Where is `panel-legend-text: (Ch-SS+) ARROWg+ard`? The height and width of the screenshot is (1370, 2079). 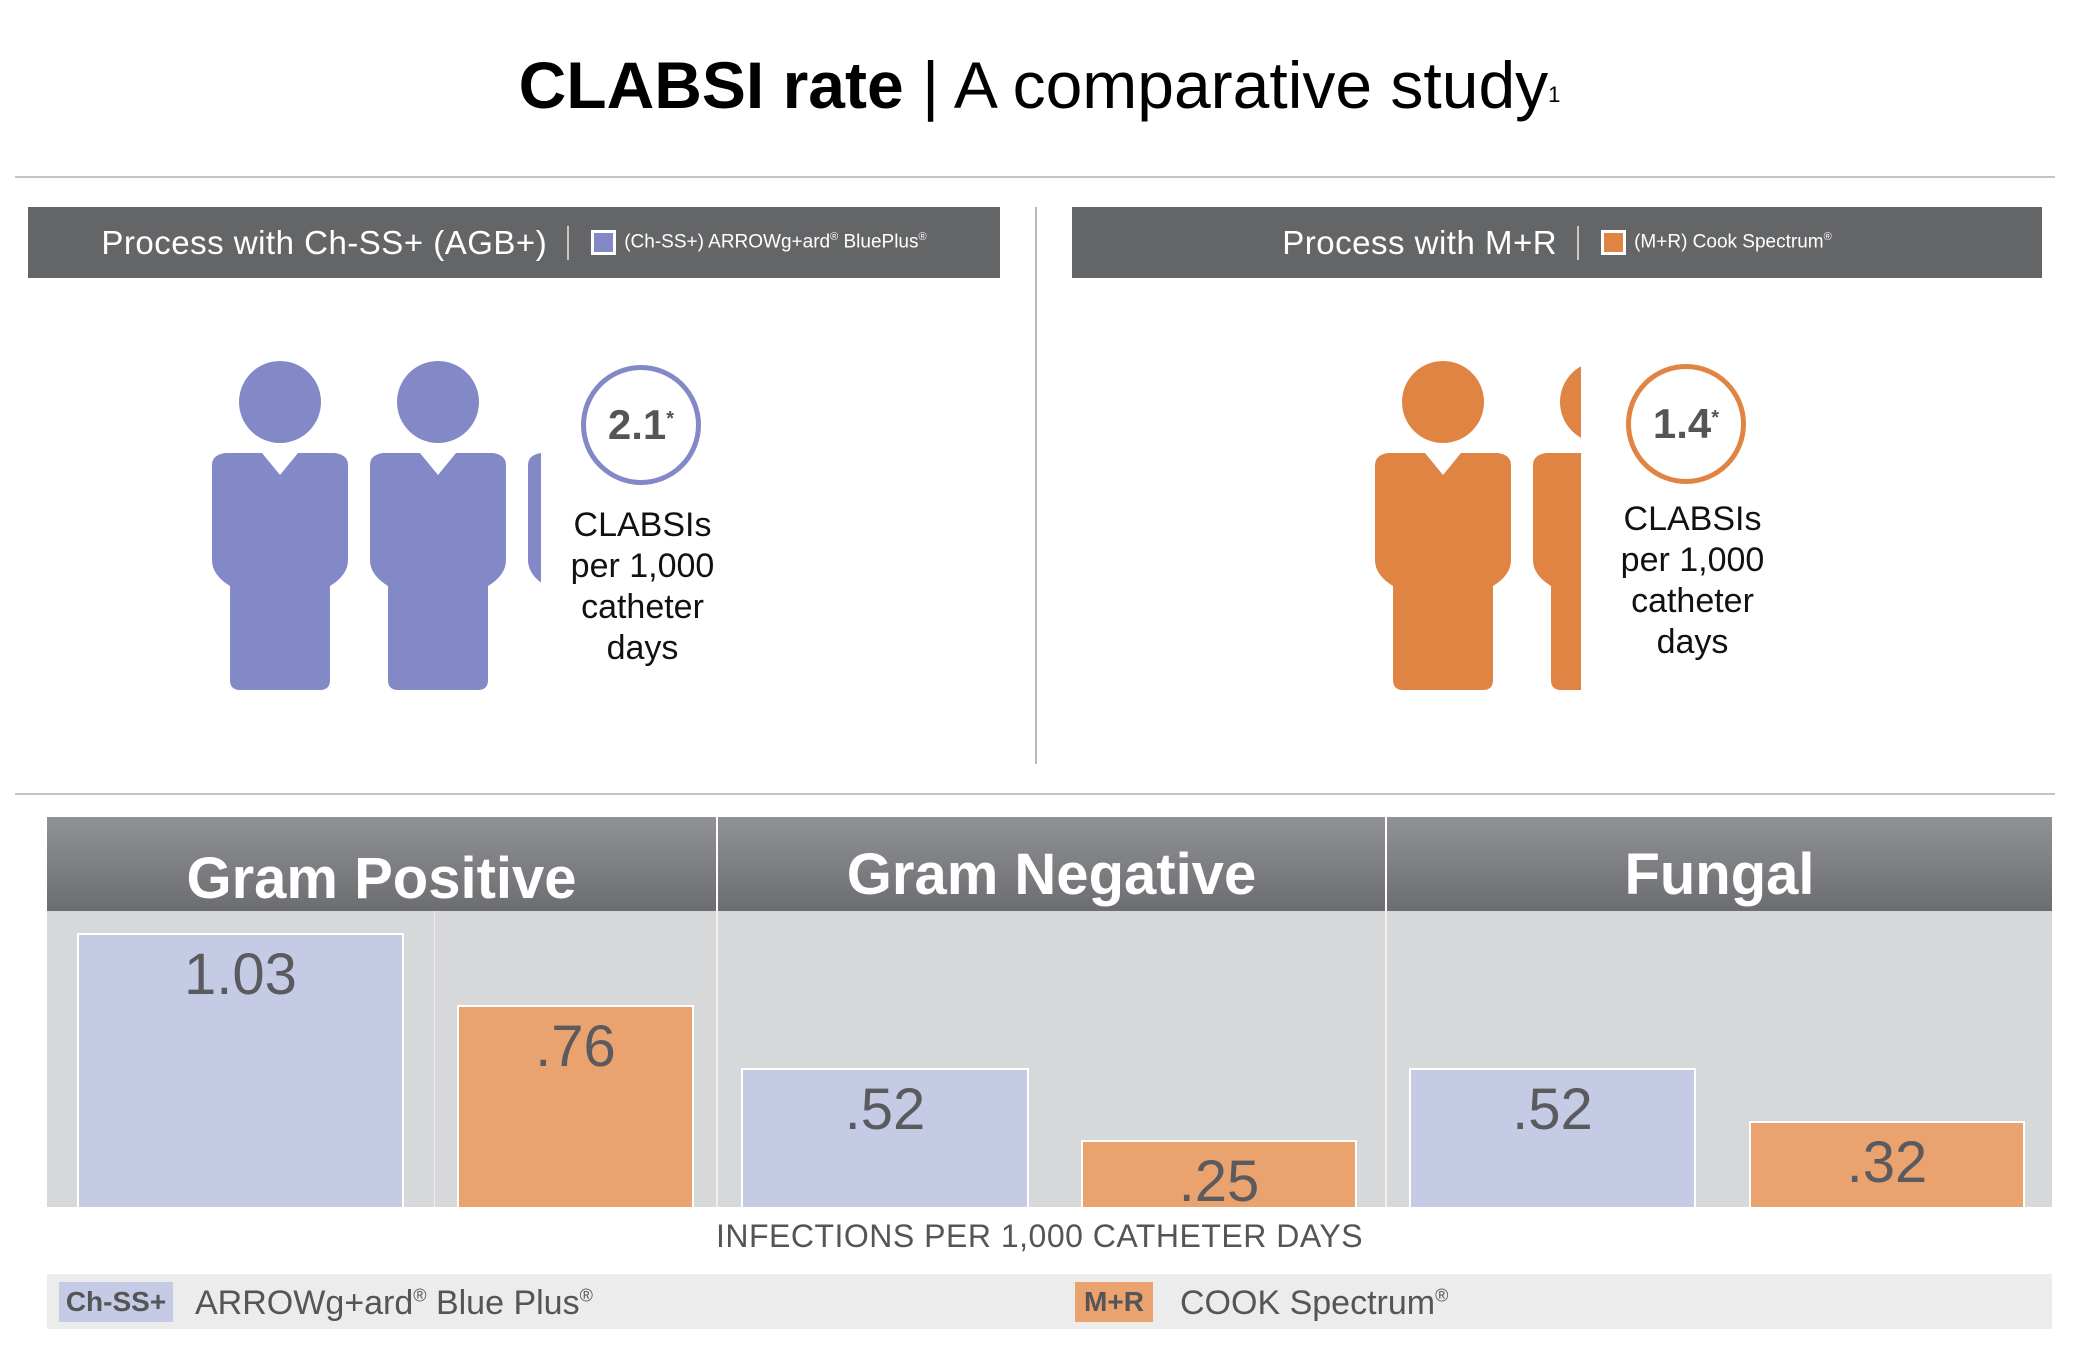 panel-legend-text: (Ch-SS+) ARROWg+ard is located at coordinates (727, 242).